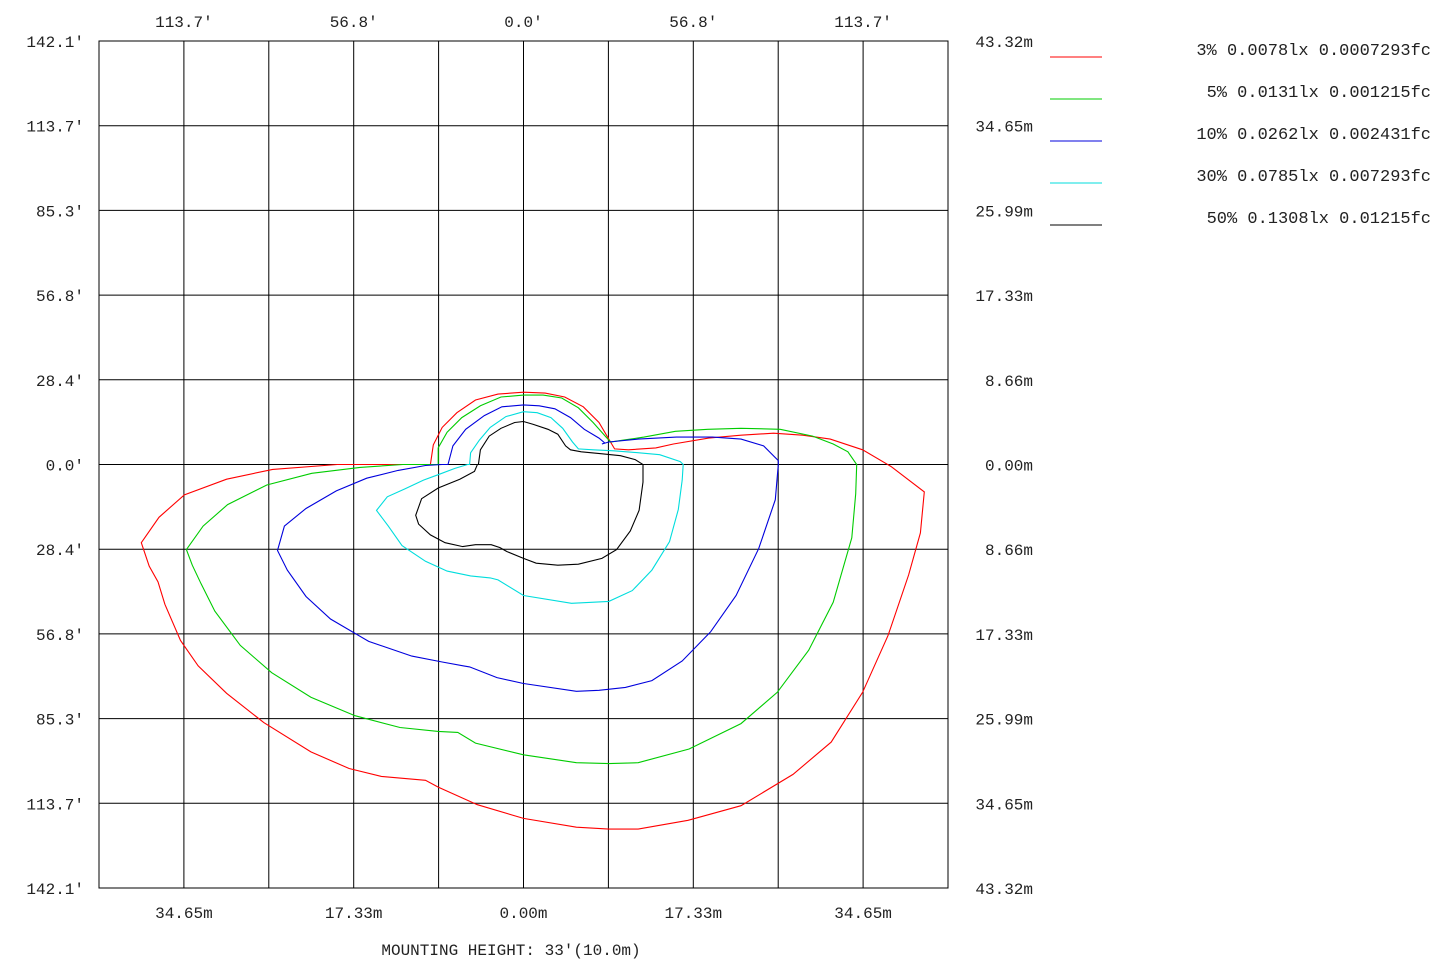  I want to click on x-axis-label: MOUNTING HEIGHT: 33'(10.0m), so click(510, 951).